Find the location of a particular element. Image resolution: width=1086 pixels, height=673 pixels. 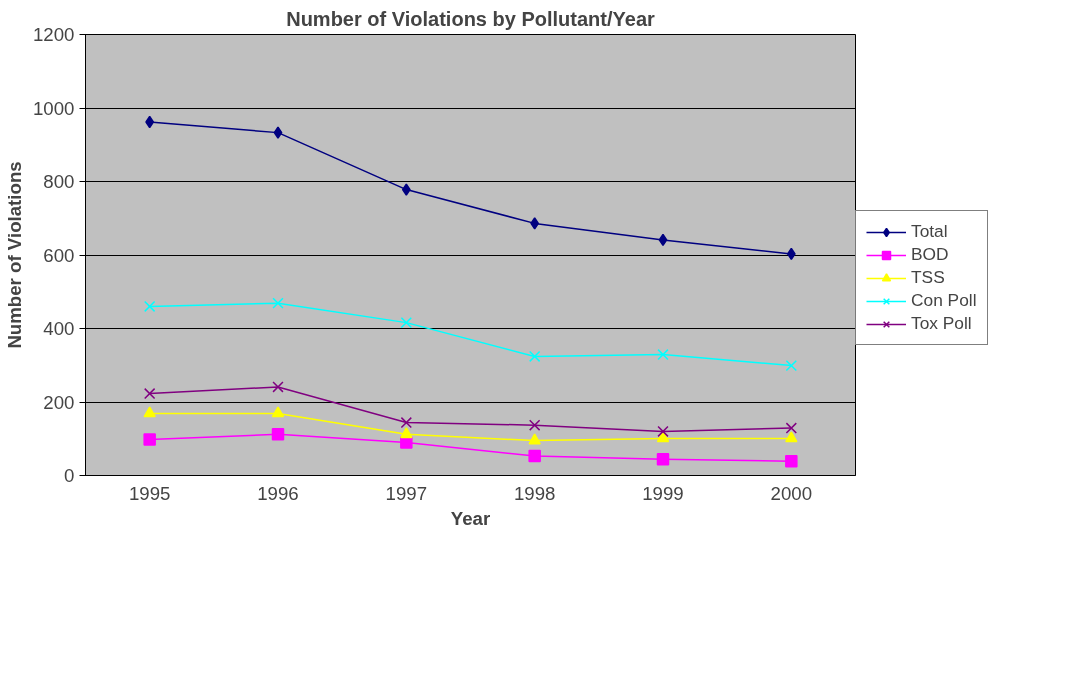

y-tick-label: 1200 is located at coordinates (54, 34).